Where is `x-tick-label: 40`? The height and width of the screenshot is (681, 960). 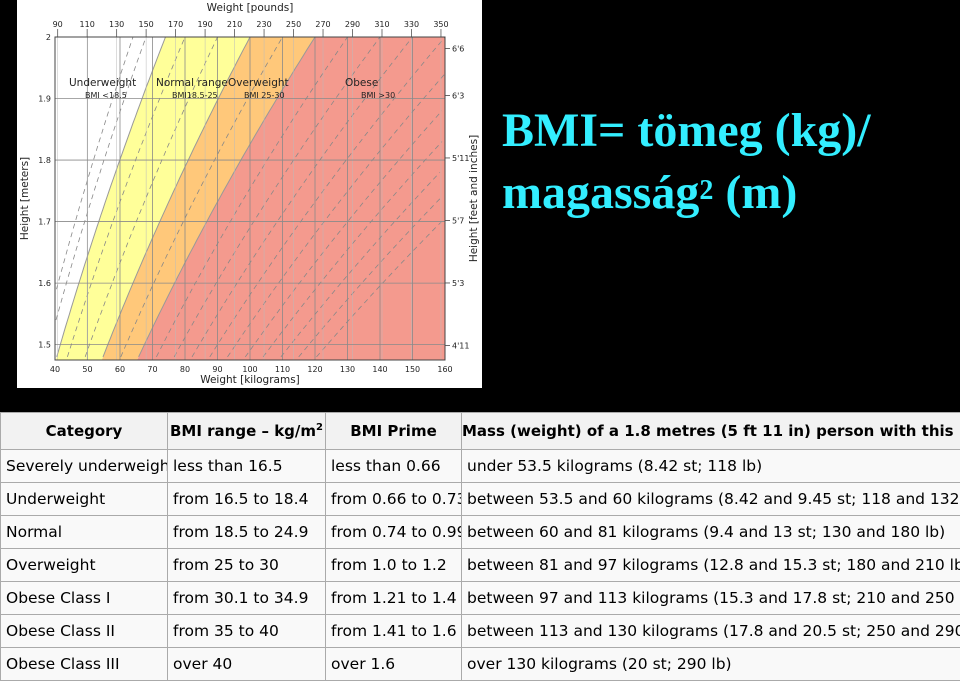
x-tick-label: 40 is located at coordinates (55, 369).